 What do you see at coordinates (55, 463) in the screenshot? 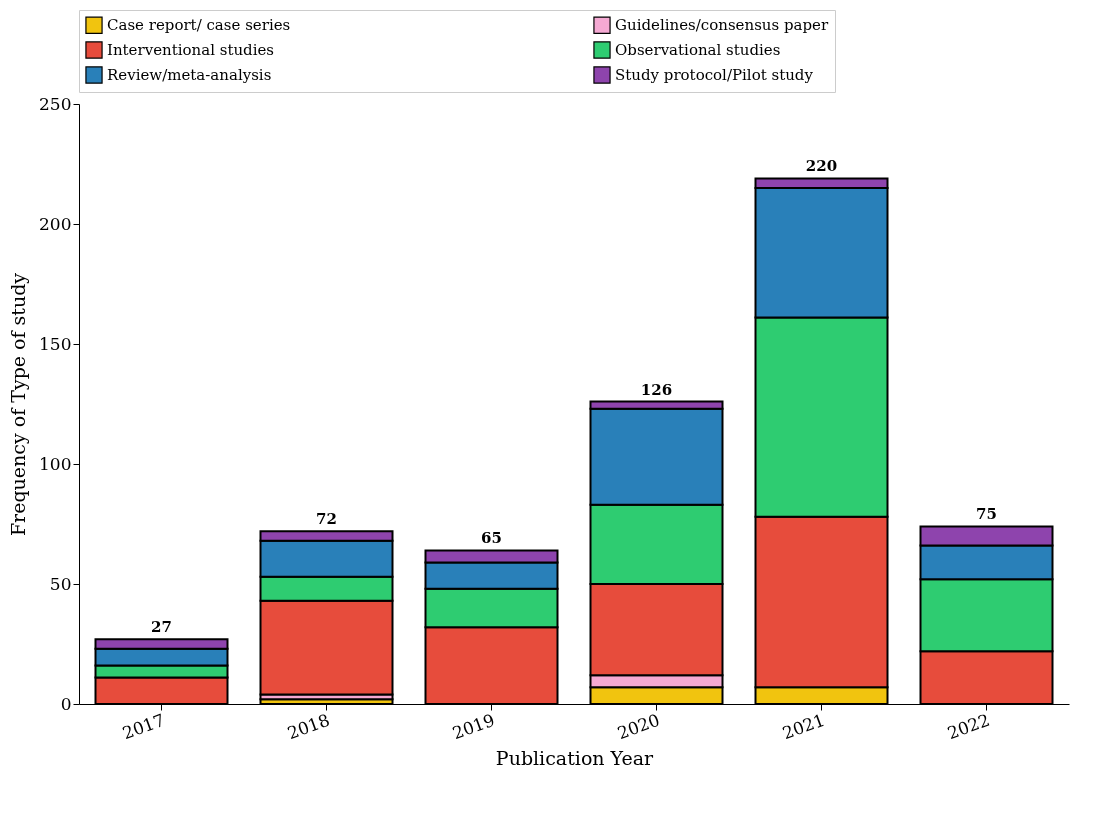
I see `y-tick-label: 100` at bounding box center [55, 463].